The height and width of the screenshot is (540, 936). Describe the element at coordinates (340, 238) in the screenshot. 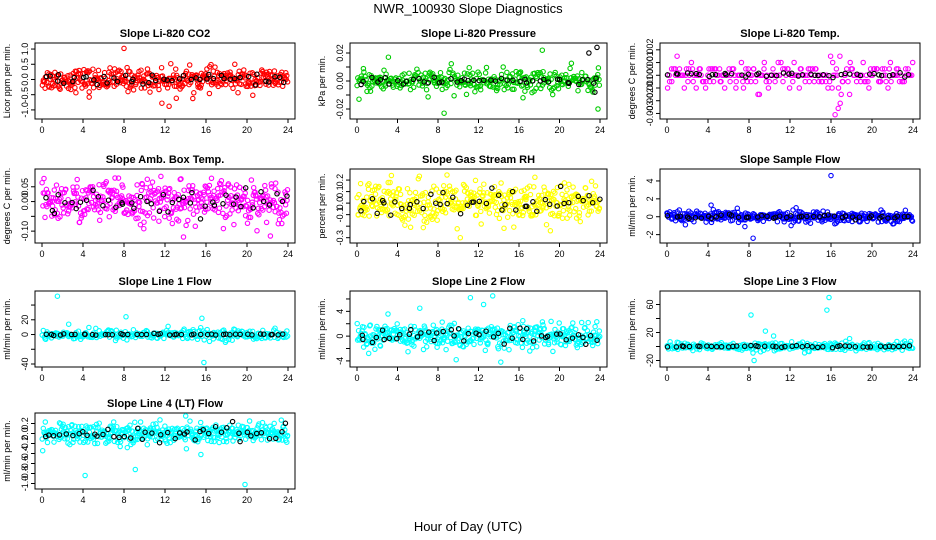

I see `y-tick-label: -0.3` at that location.